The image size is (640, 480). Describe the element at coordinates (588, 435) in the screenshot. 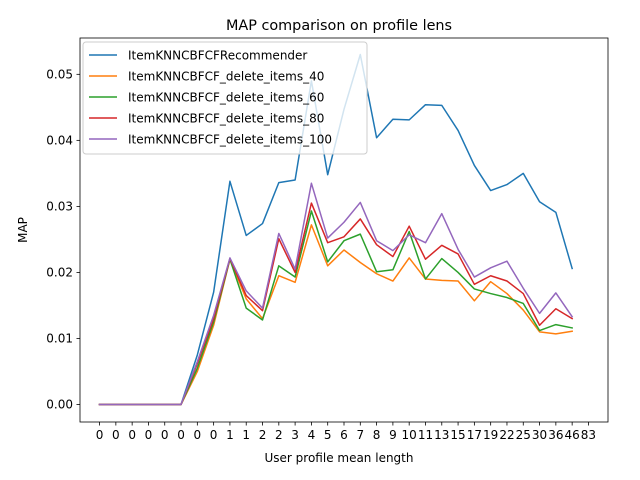

I see `x-tick-label: 83` at that location.